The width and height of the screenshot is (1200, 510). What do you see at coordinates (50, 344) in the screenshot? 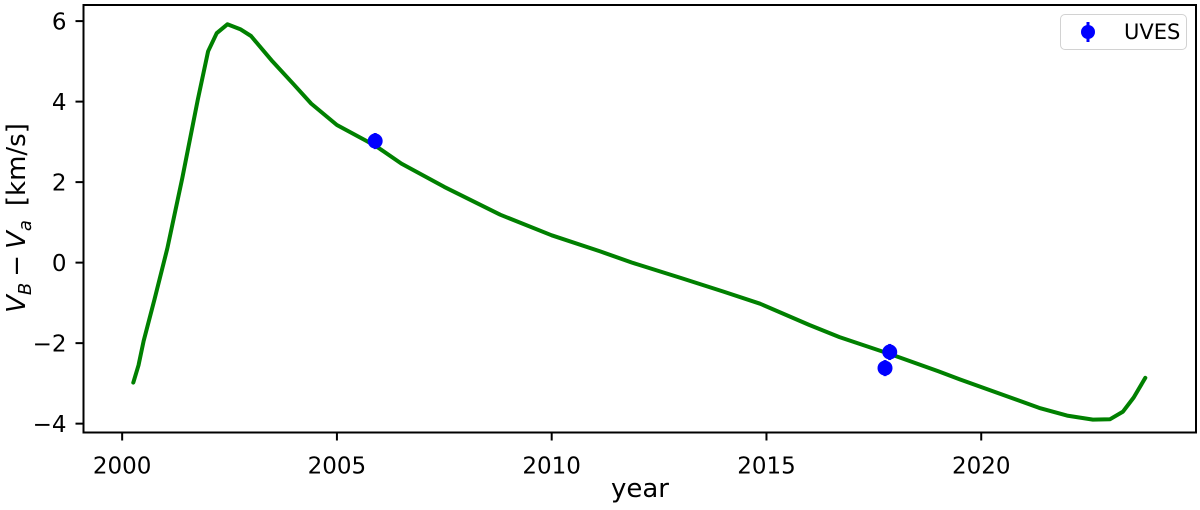
I see `y-tick-label: −2` at bounding box center [50, 344].